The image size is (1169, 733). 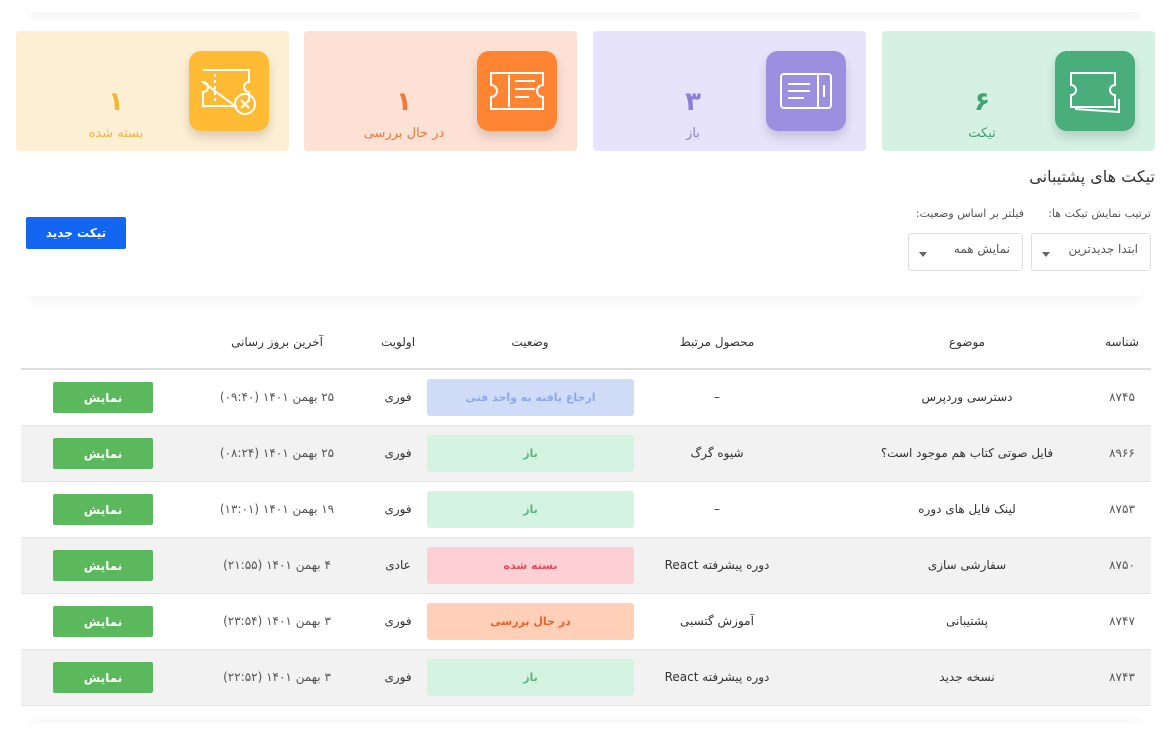 I want to click on filter-select: نمایش همه, so click(x=965, y=252).